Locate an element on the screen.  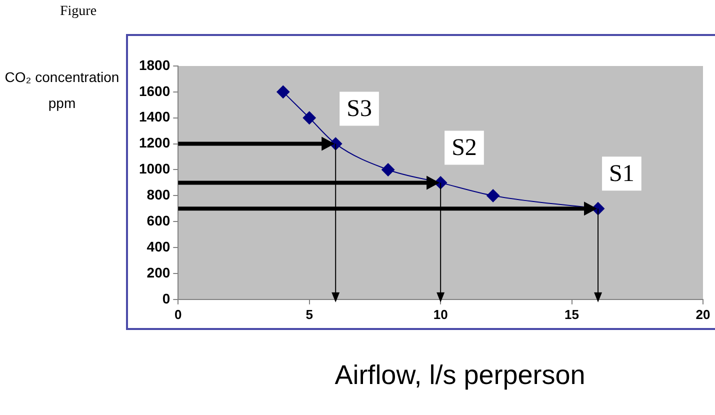
y-tick-label: 1800 is located at coordinates (154, 64).